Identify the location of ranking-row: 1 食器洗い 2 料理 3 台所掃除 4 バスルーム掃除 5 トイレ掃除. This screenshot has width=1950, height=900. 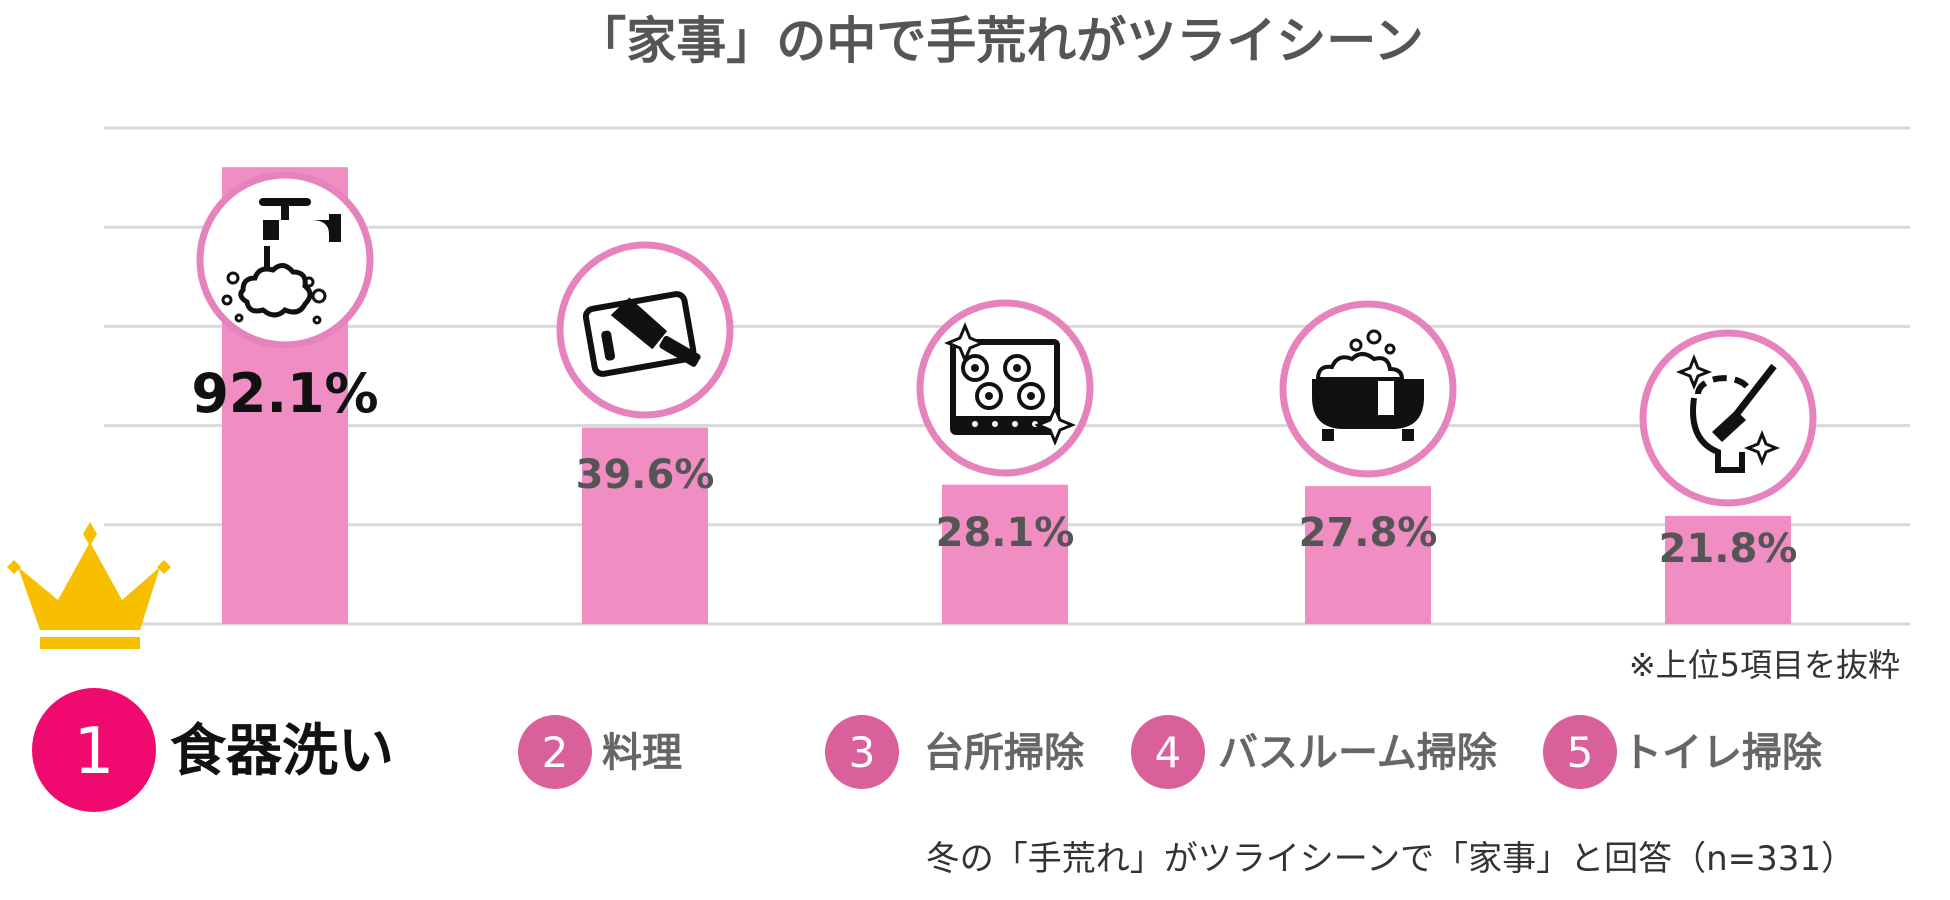
(927, 750).